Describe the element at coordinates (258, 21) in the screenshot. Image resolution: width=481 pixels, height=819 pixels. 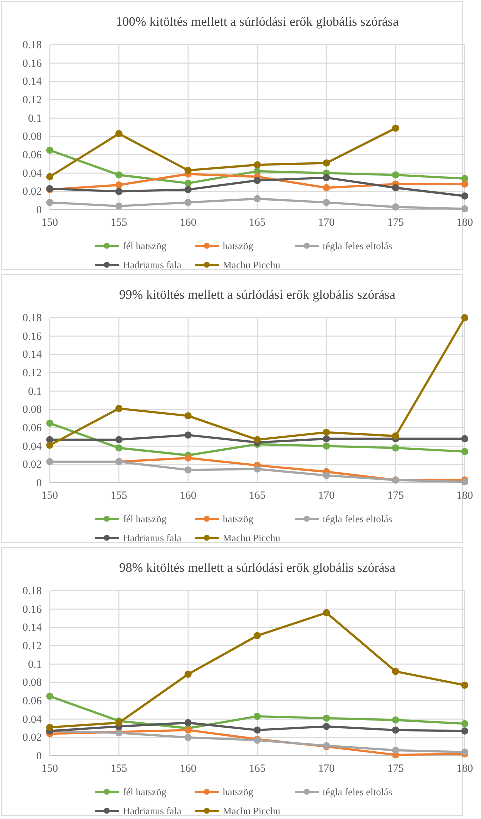
I see `chart-title: 100% kitöltés mellett a súrlódási erők globális szórása` at that location.